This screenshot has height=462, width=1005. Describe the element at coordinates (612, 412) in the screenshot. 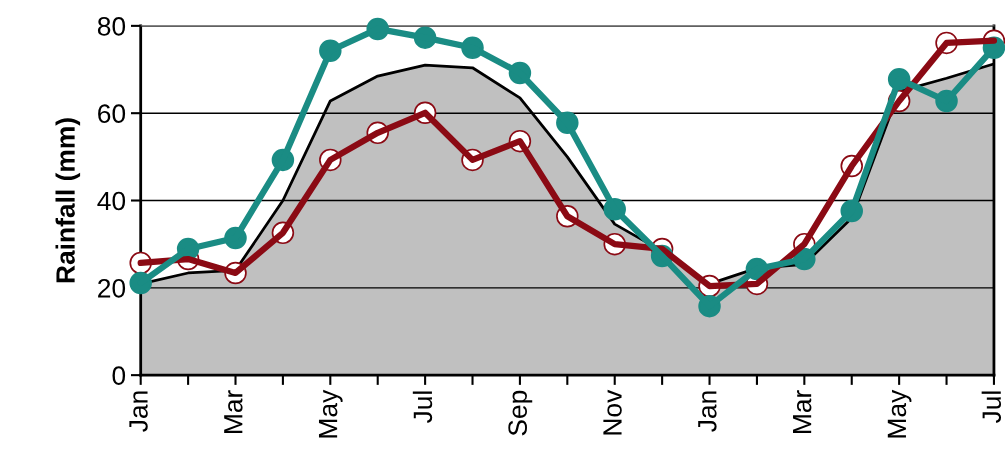

I see `x-tick-label: Nov` at that location.